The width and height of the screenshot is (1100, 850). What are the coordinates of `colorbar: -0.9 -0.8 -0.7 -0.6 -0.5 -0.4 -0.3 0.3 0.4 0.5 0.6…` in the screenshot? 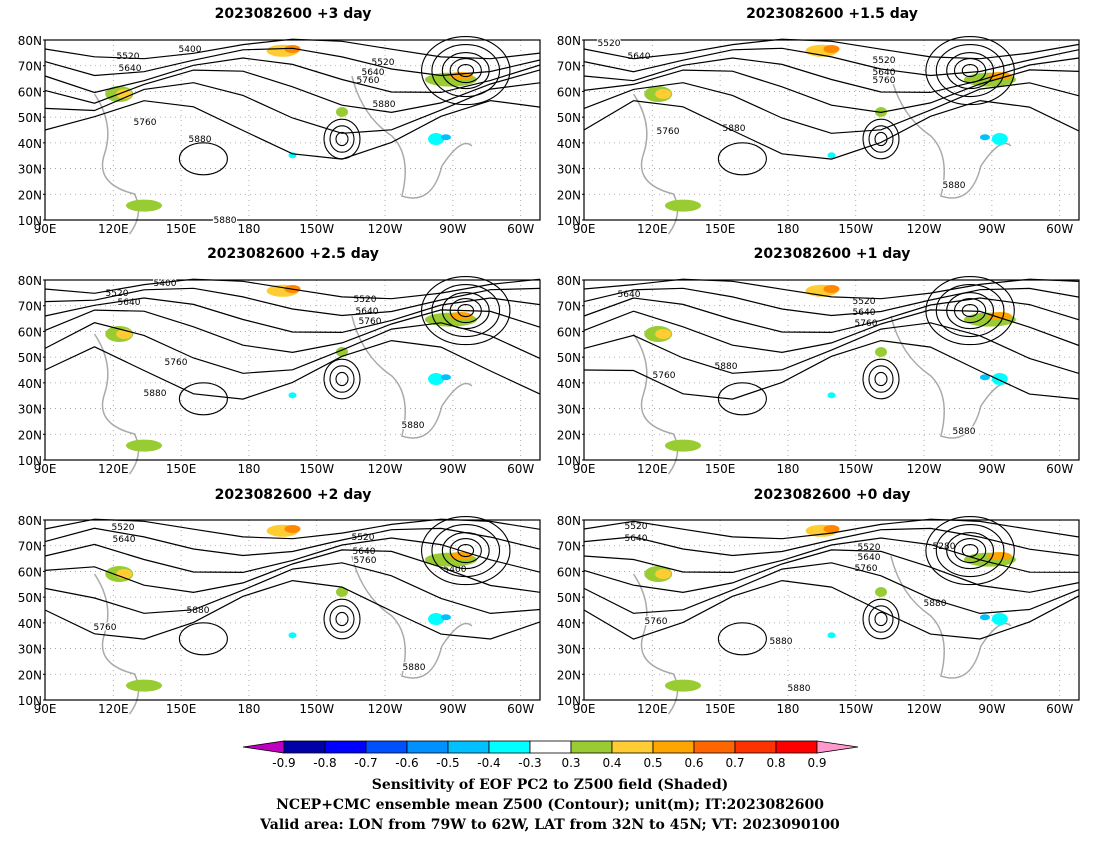 It's located at (550, 755).